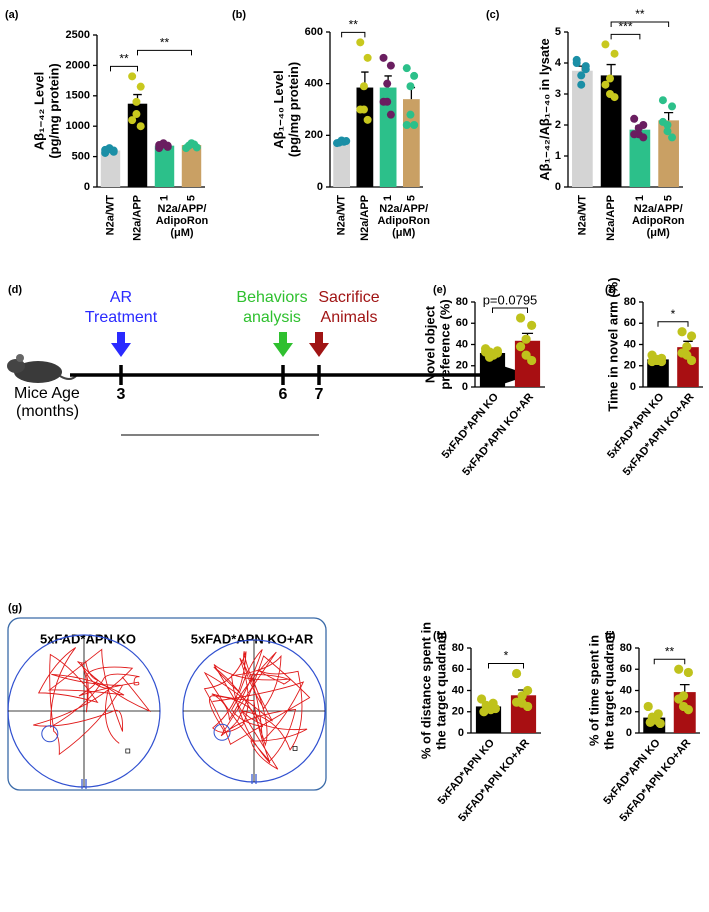 The height and width of the screenshot is (912, 709). I want to click on maze-drawings, so click(166, 711).